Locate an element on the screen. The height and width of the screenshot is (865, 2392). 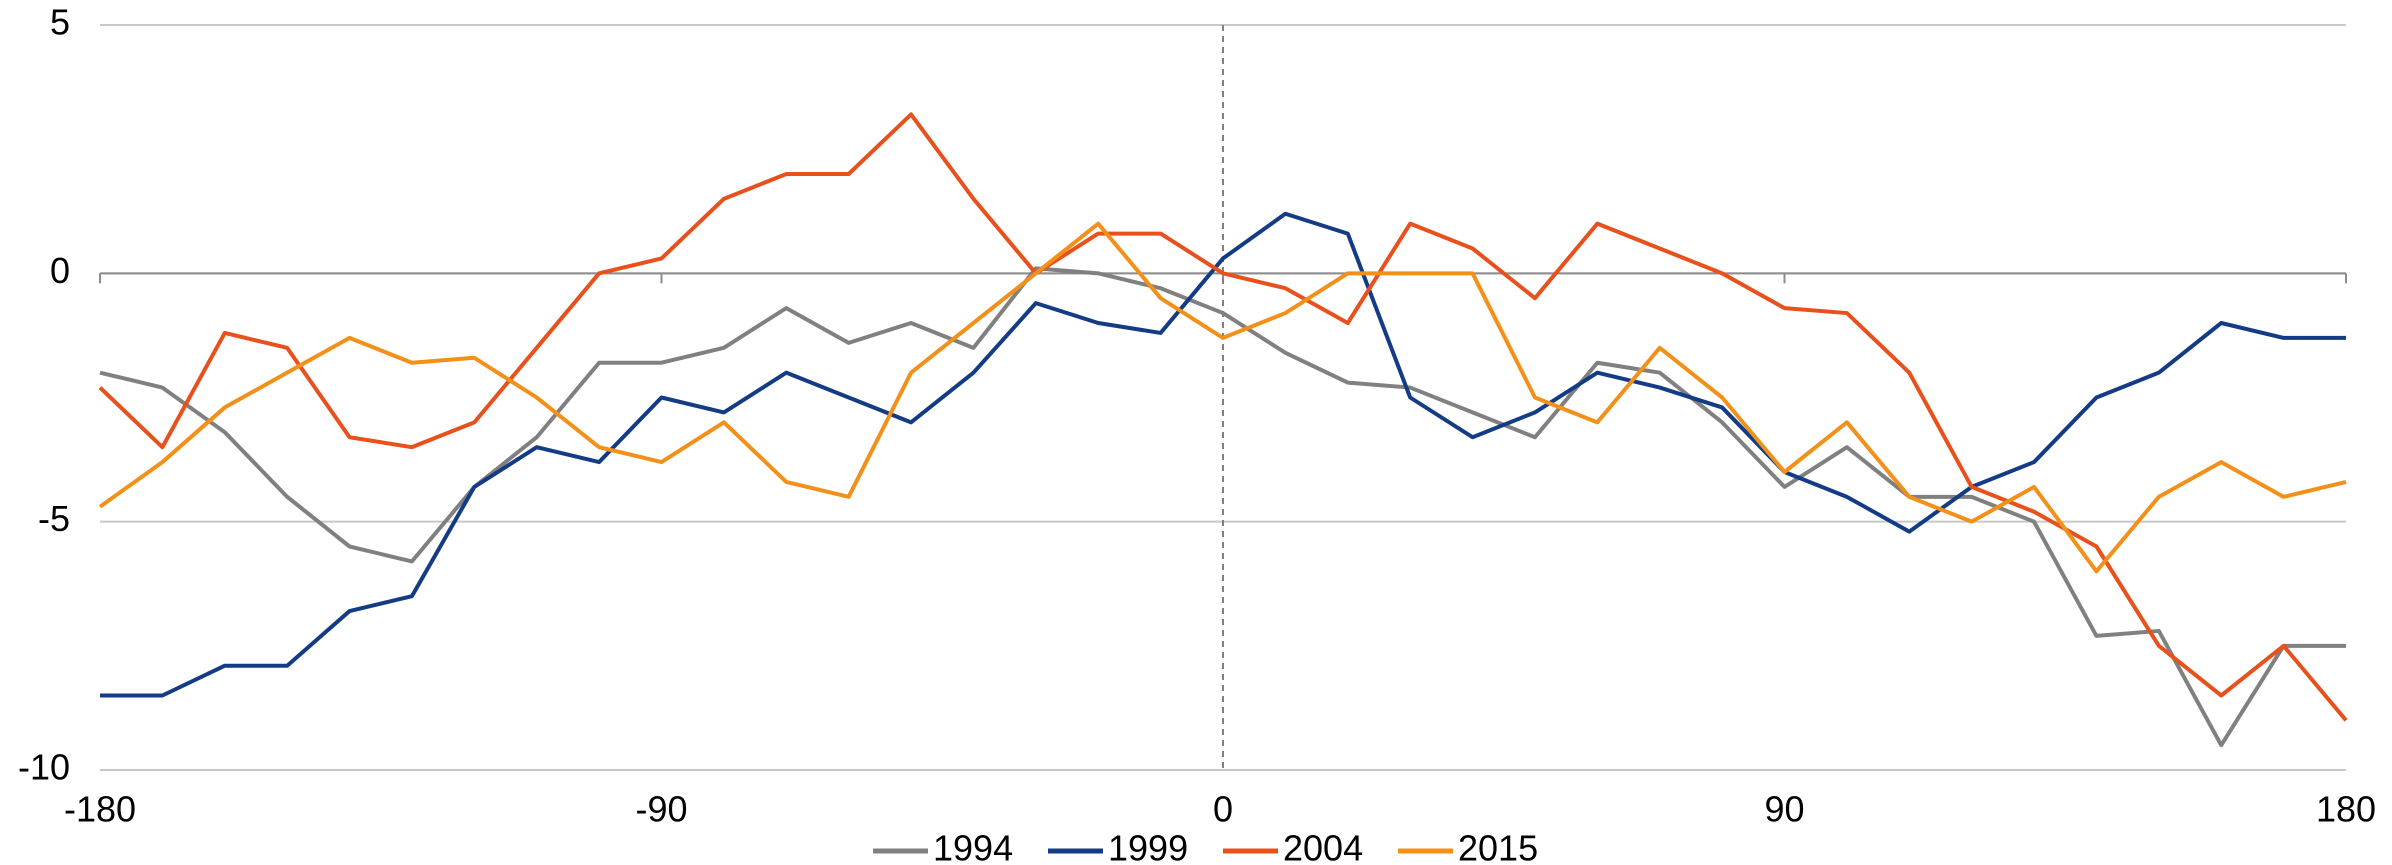
x-tick-label: -90 is located at coordinates (661, 809).